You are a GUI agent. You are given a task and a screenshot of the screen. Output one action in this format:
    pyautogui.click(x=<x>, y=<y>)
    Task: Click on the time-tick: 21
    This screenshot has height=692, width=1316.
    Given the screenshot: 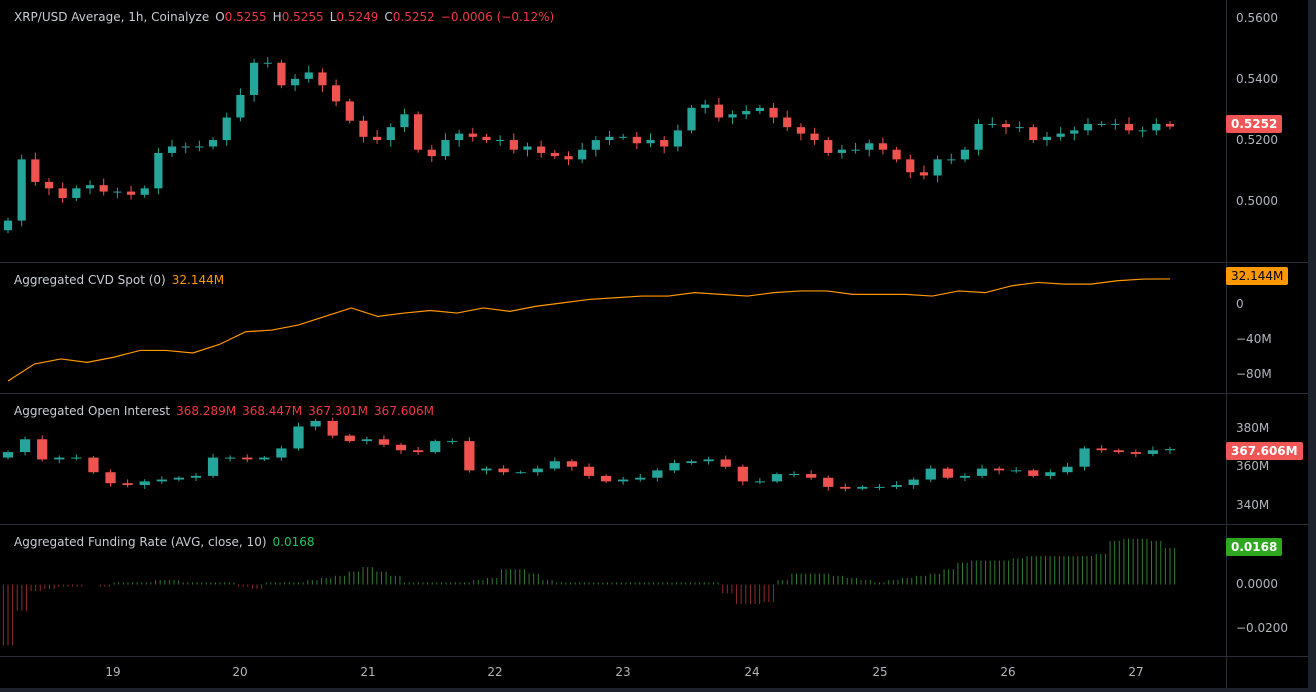 What is the action you would take?
    pyautogui.click(x=368, y=672)
    